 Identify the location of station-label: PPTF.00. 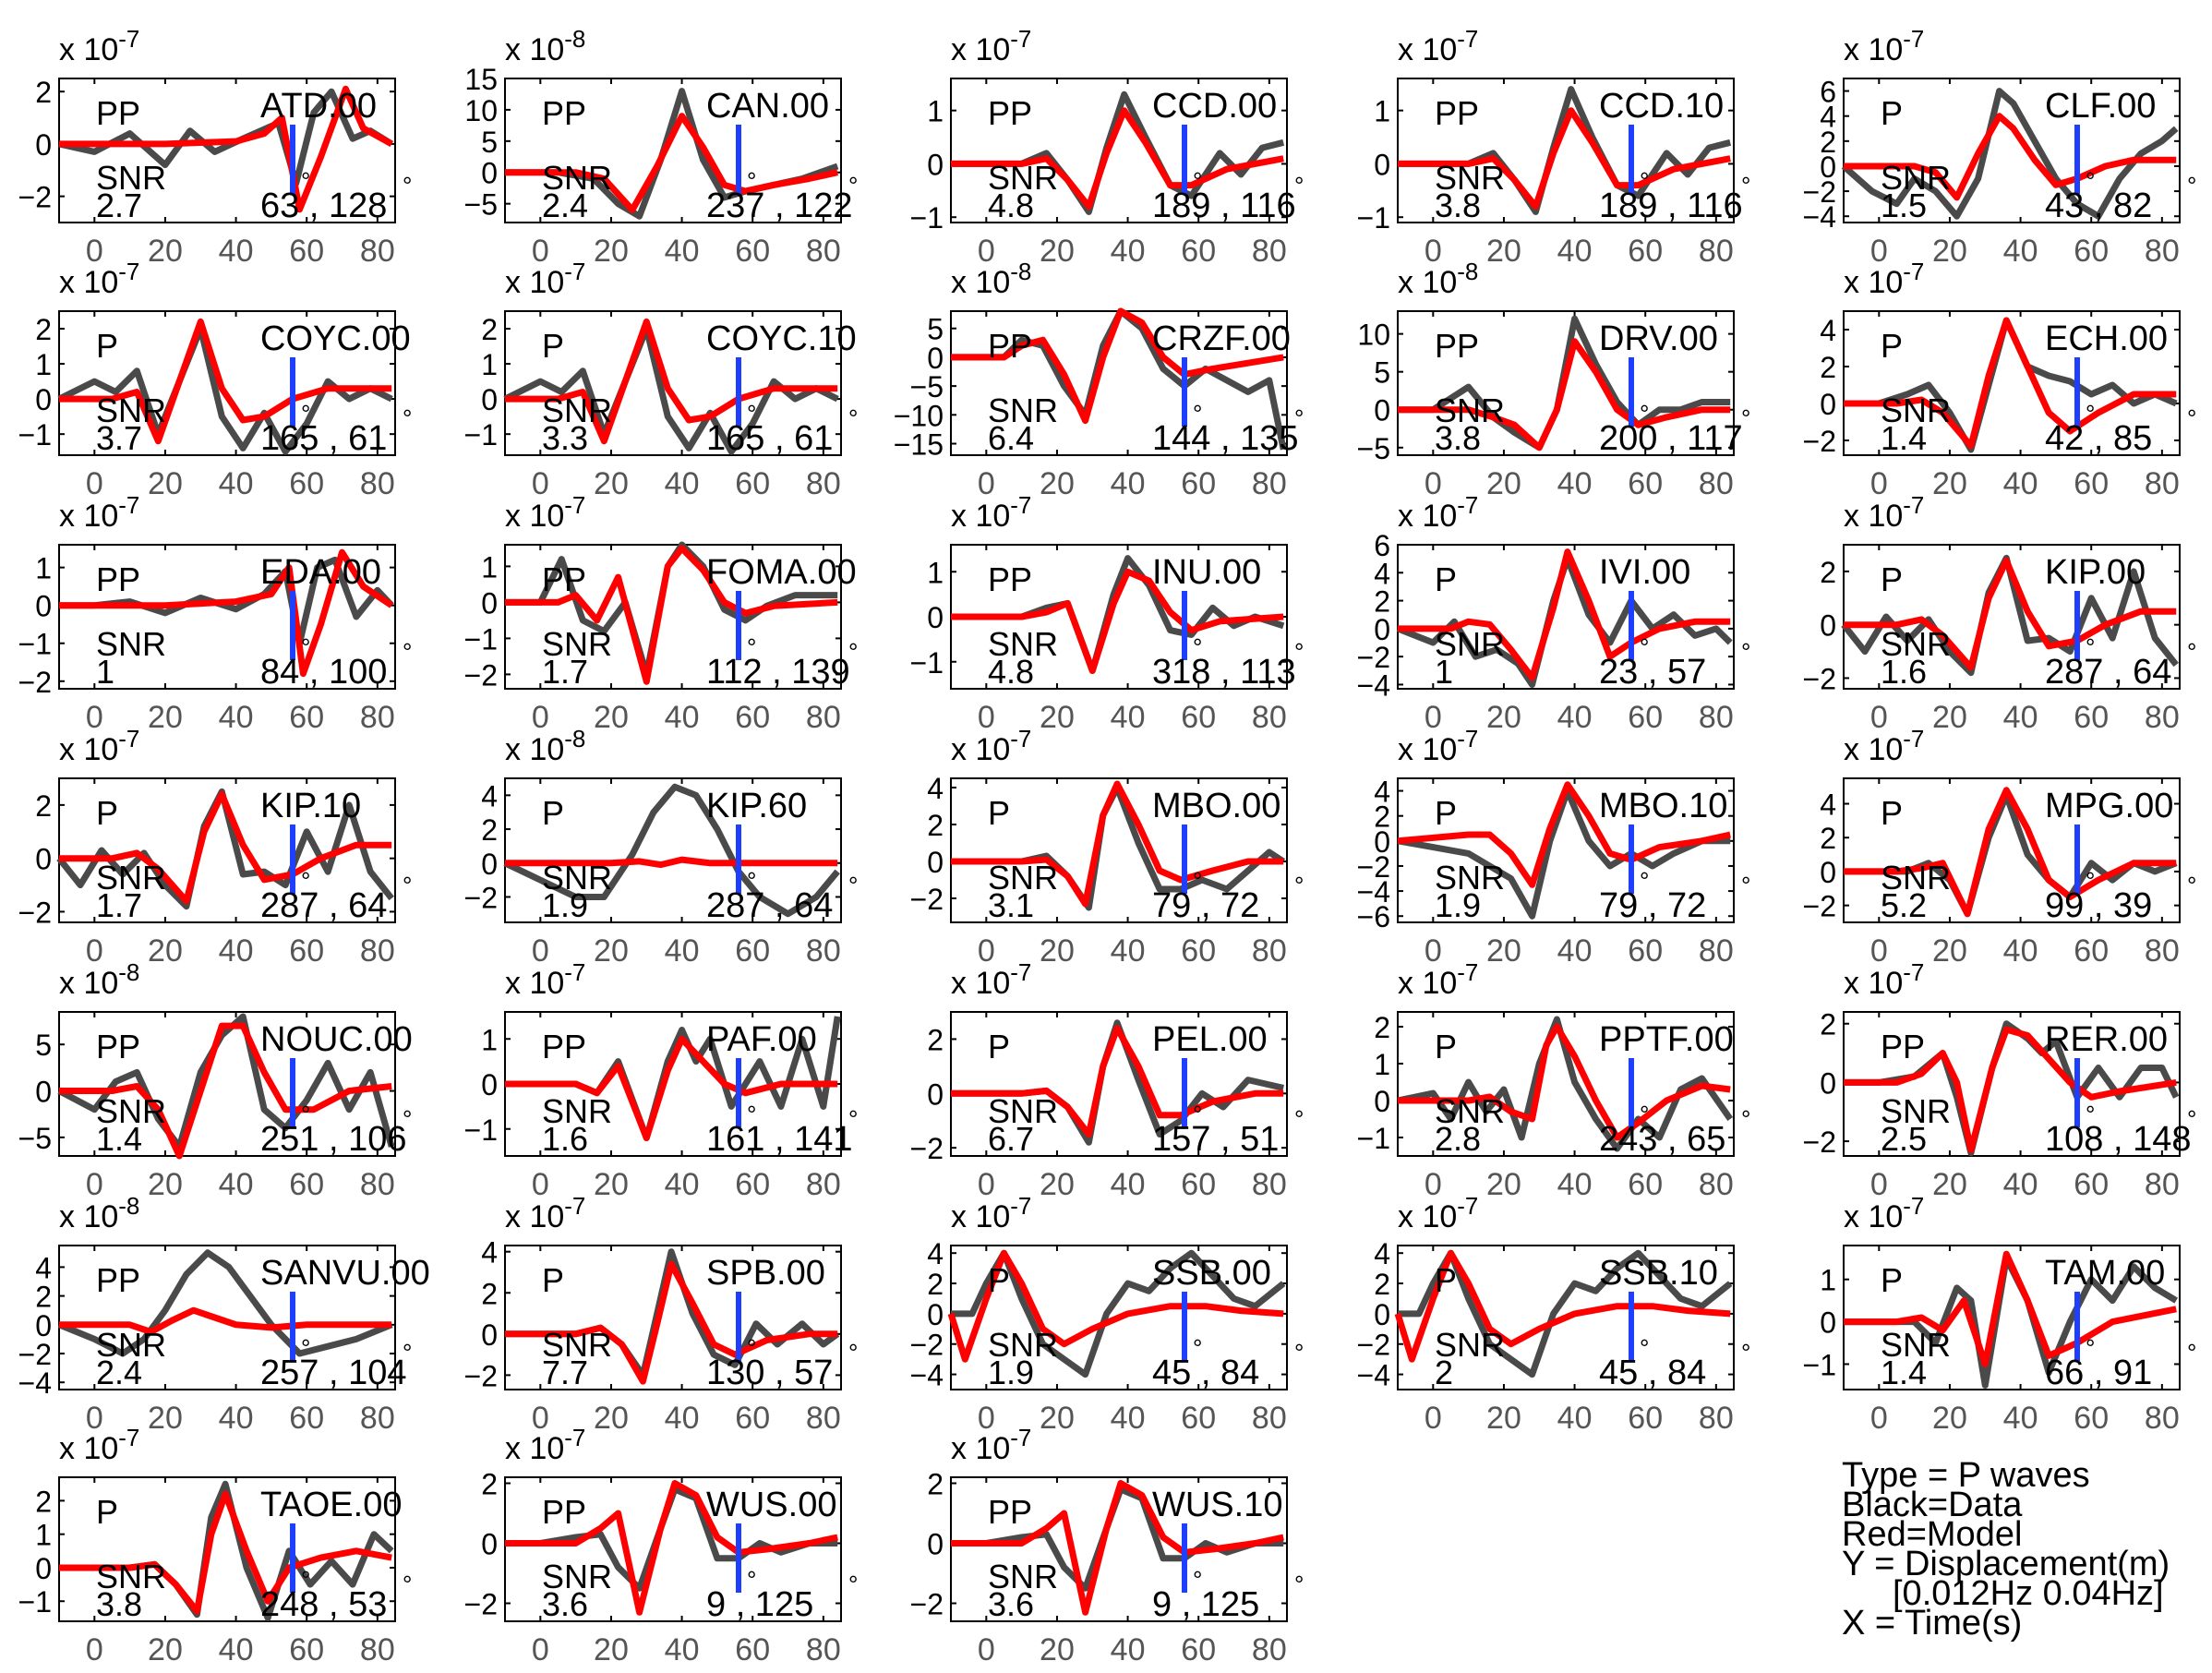
(1666, 1039).